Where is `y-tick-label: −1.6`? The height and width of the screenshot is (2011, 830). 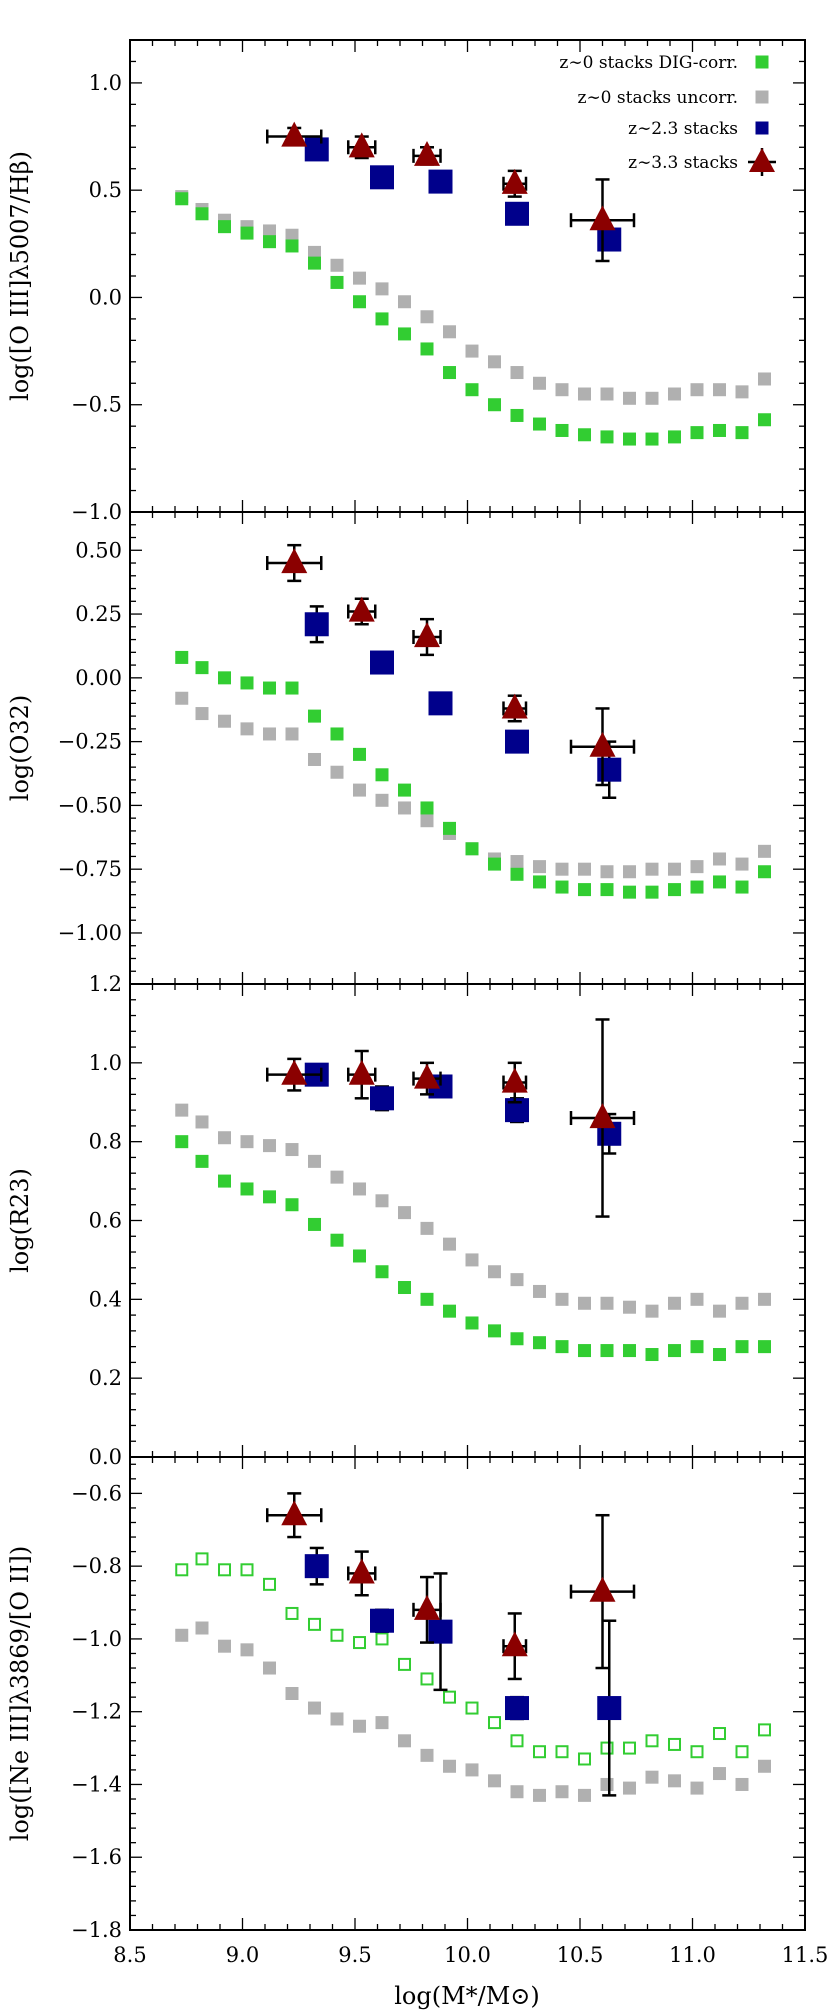
y-tick-label: −1.6 is located at coordinates (96, 1857).